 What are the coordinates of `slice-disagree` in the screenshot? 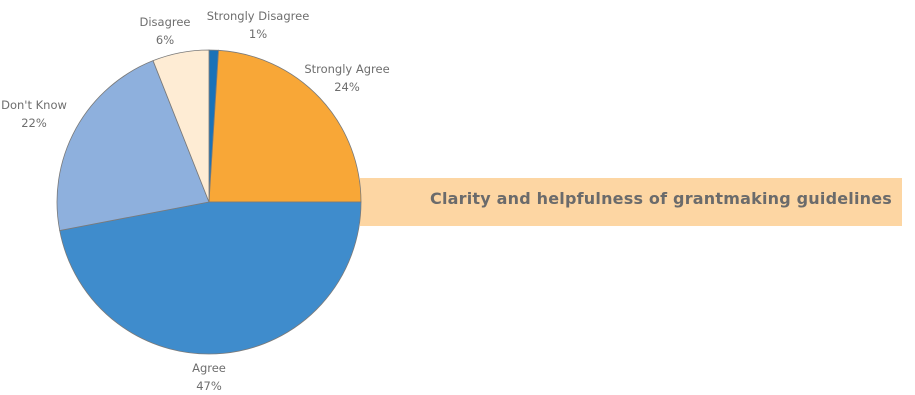 It's located at (181, 126).